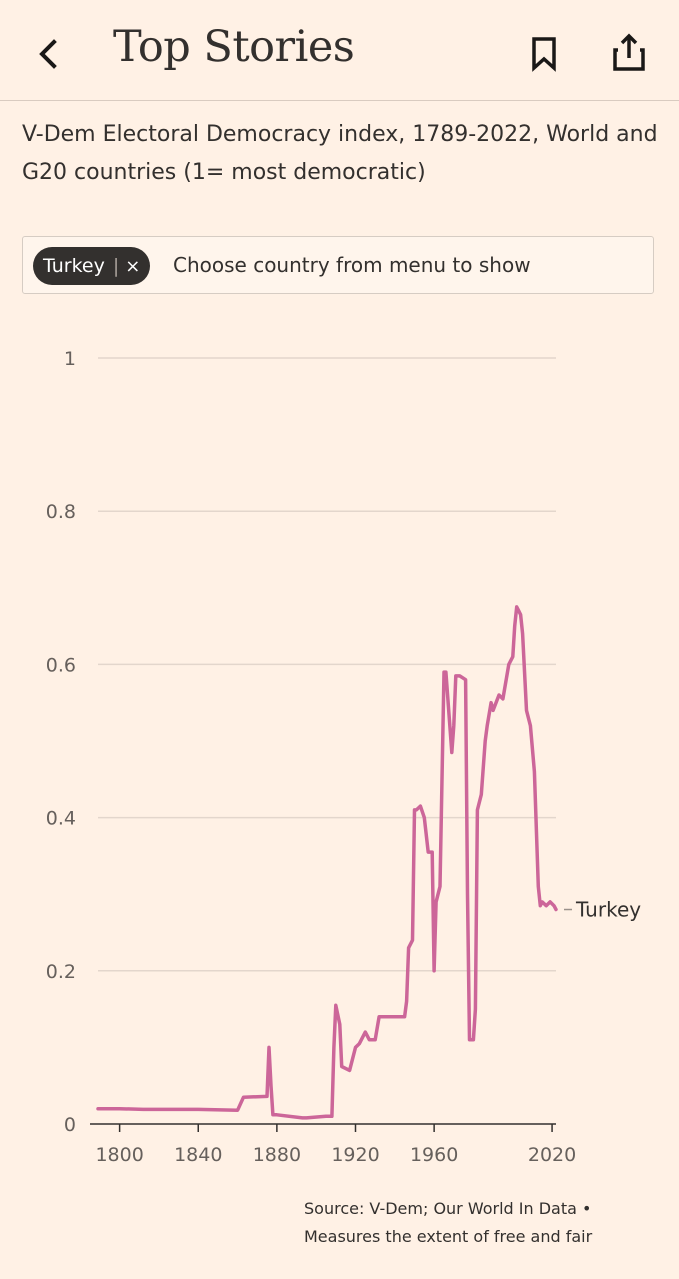 The width and height of the screenshot is (679, 1279). What do you see at coordinates (448, 1236) in the screenshot?
I see `source-line-2: Measures the extent of free and fair` at bounding box center [448, 1236].